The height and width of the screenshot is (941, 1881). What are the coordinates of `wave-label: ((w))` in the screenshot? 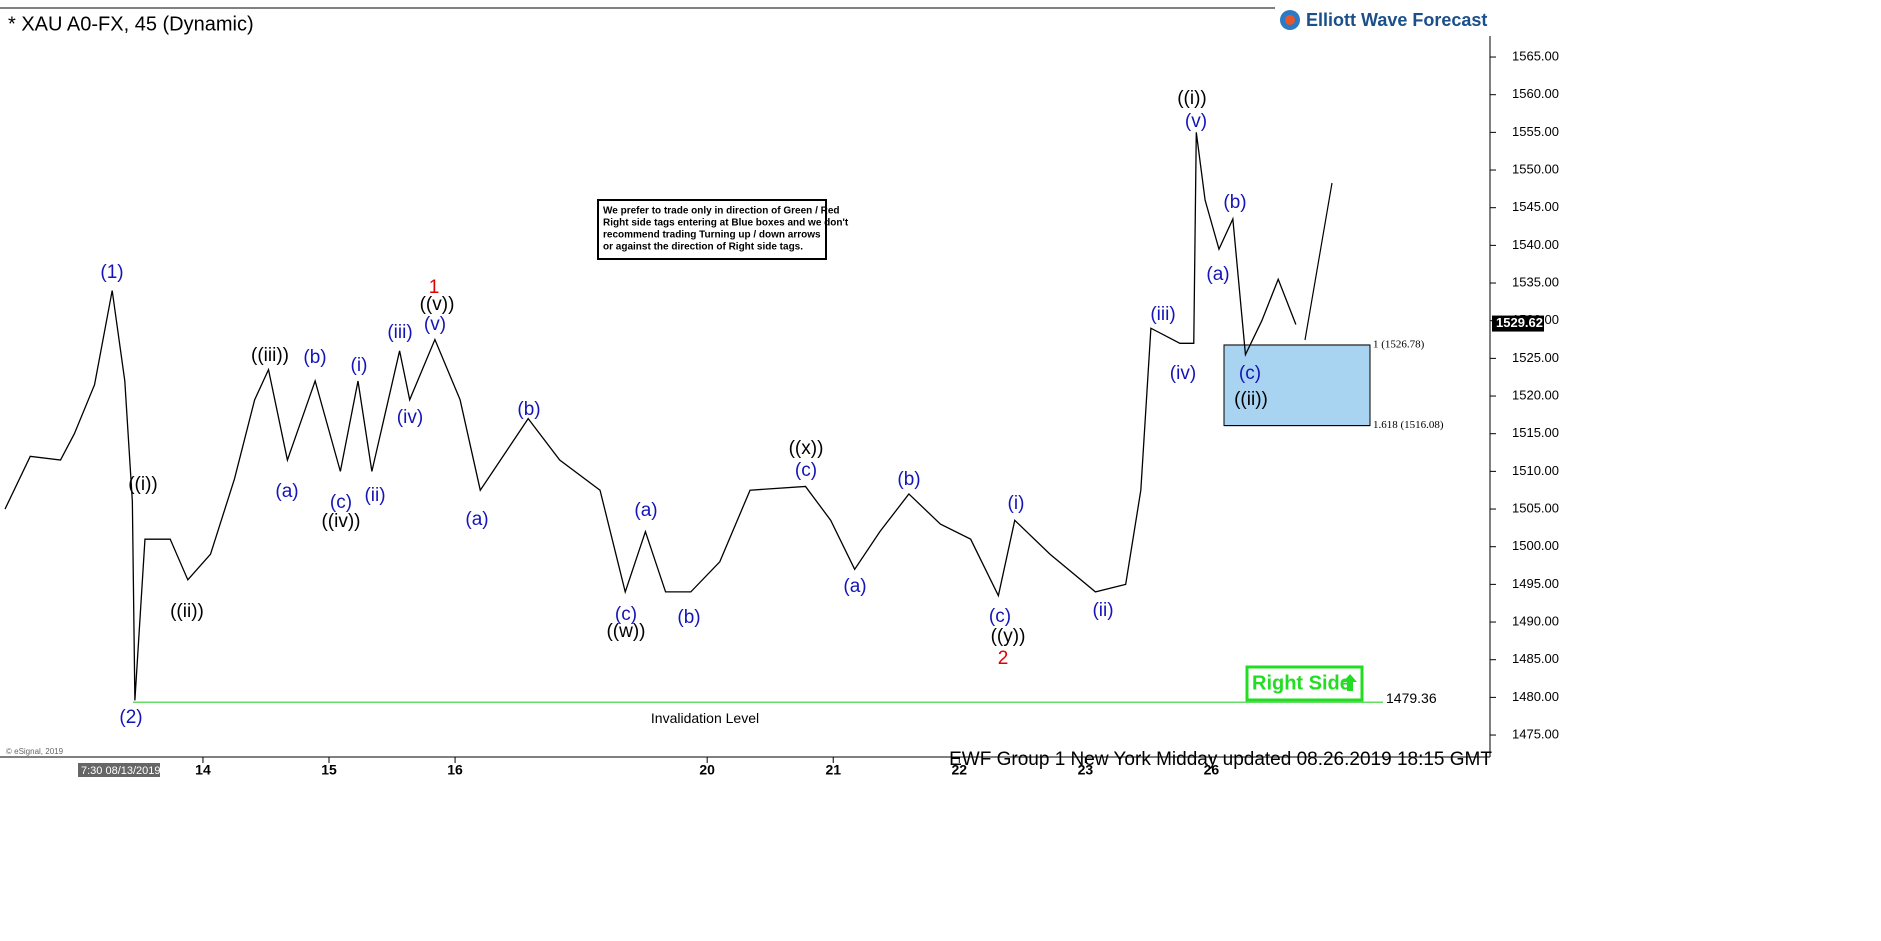 It's located at (625, 631).